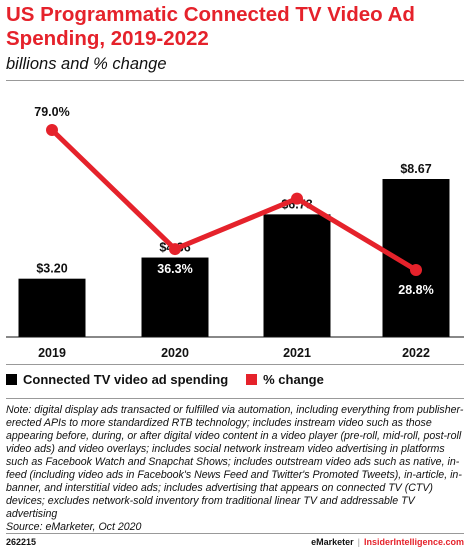  I want to click on bar-2021, so click(297, 275).